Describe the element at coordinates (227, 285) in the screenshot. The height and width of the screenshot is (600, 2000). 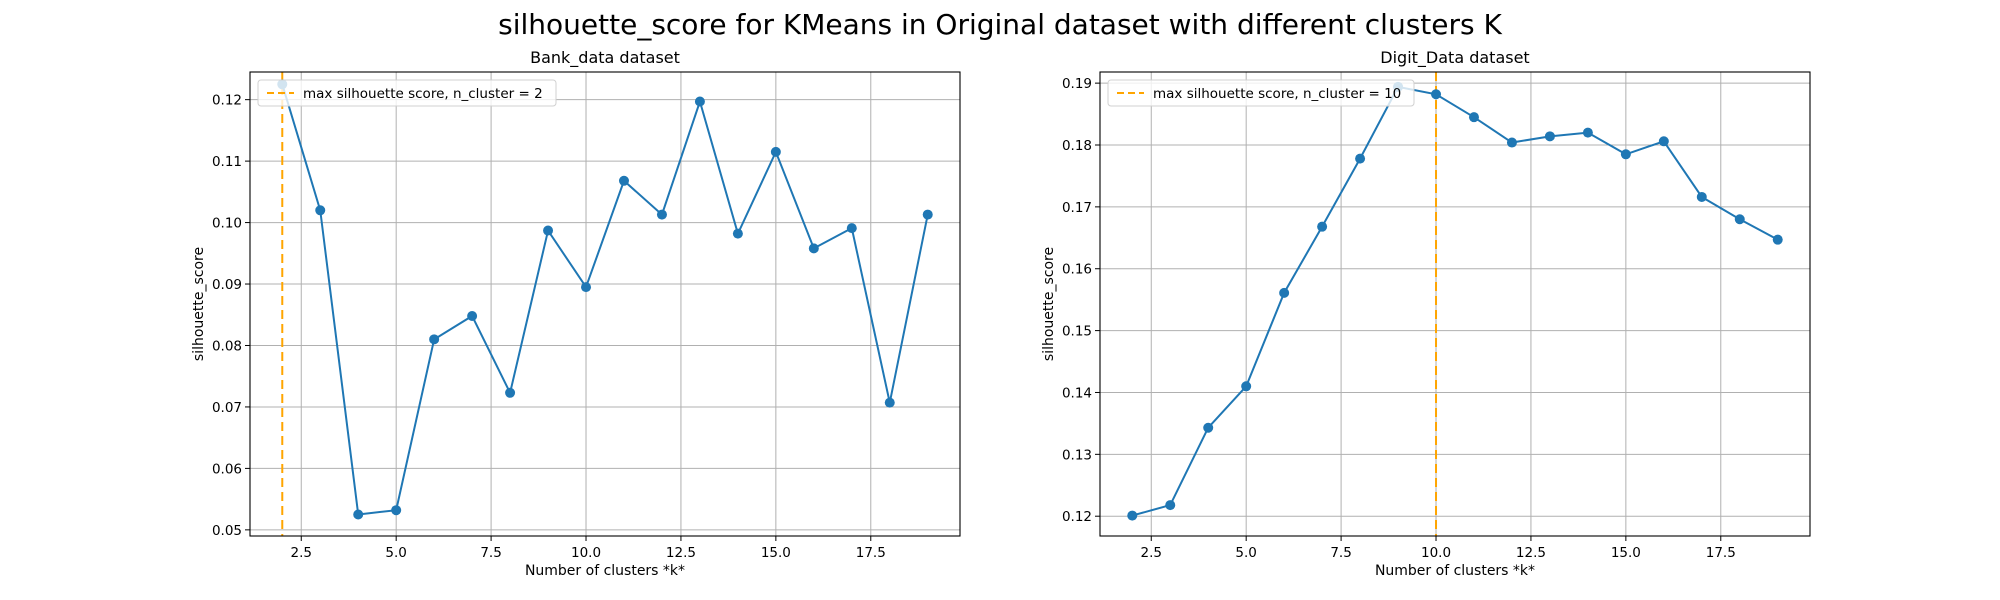
I see `bank-data-y-tick-label: 0.09` at that location.